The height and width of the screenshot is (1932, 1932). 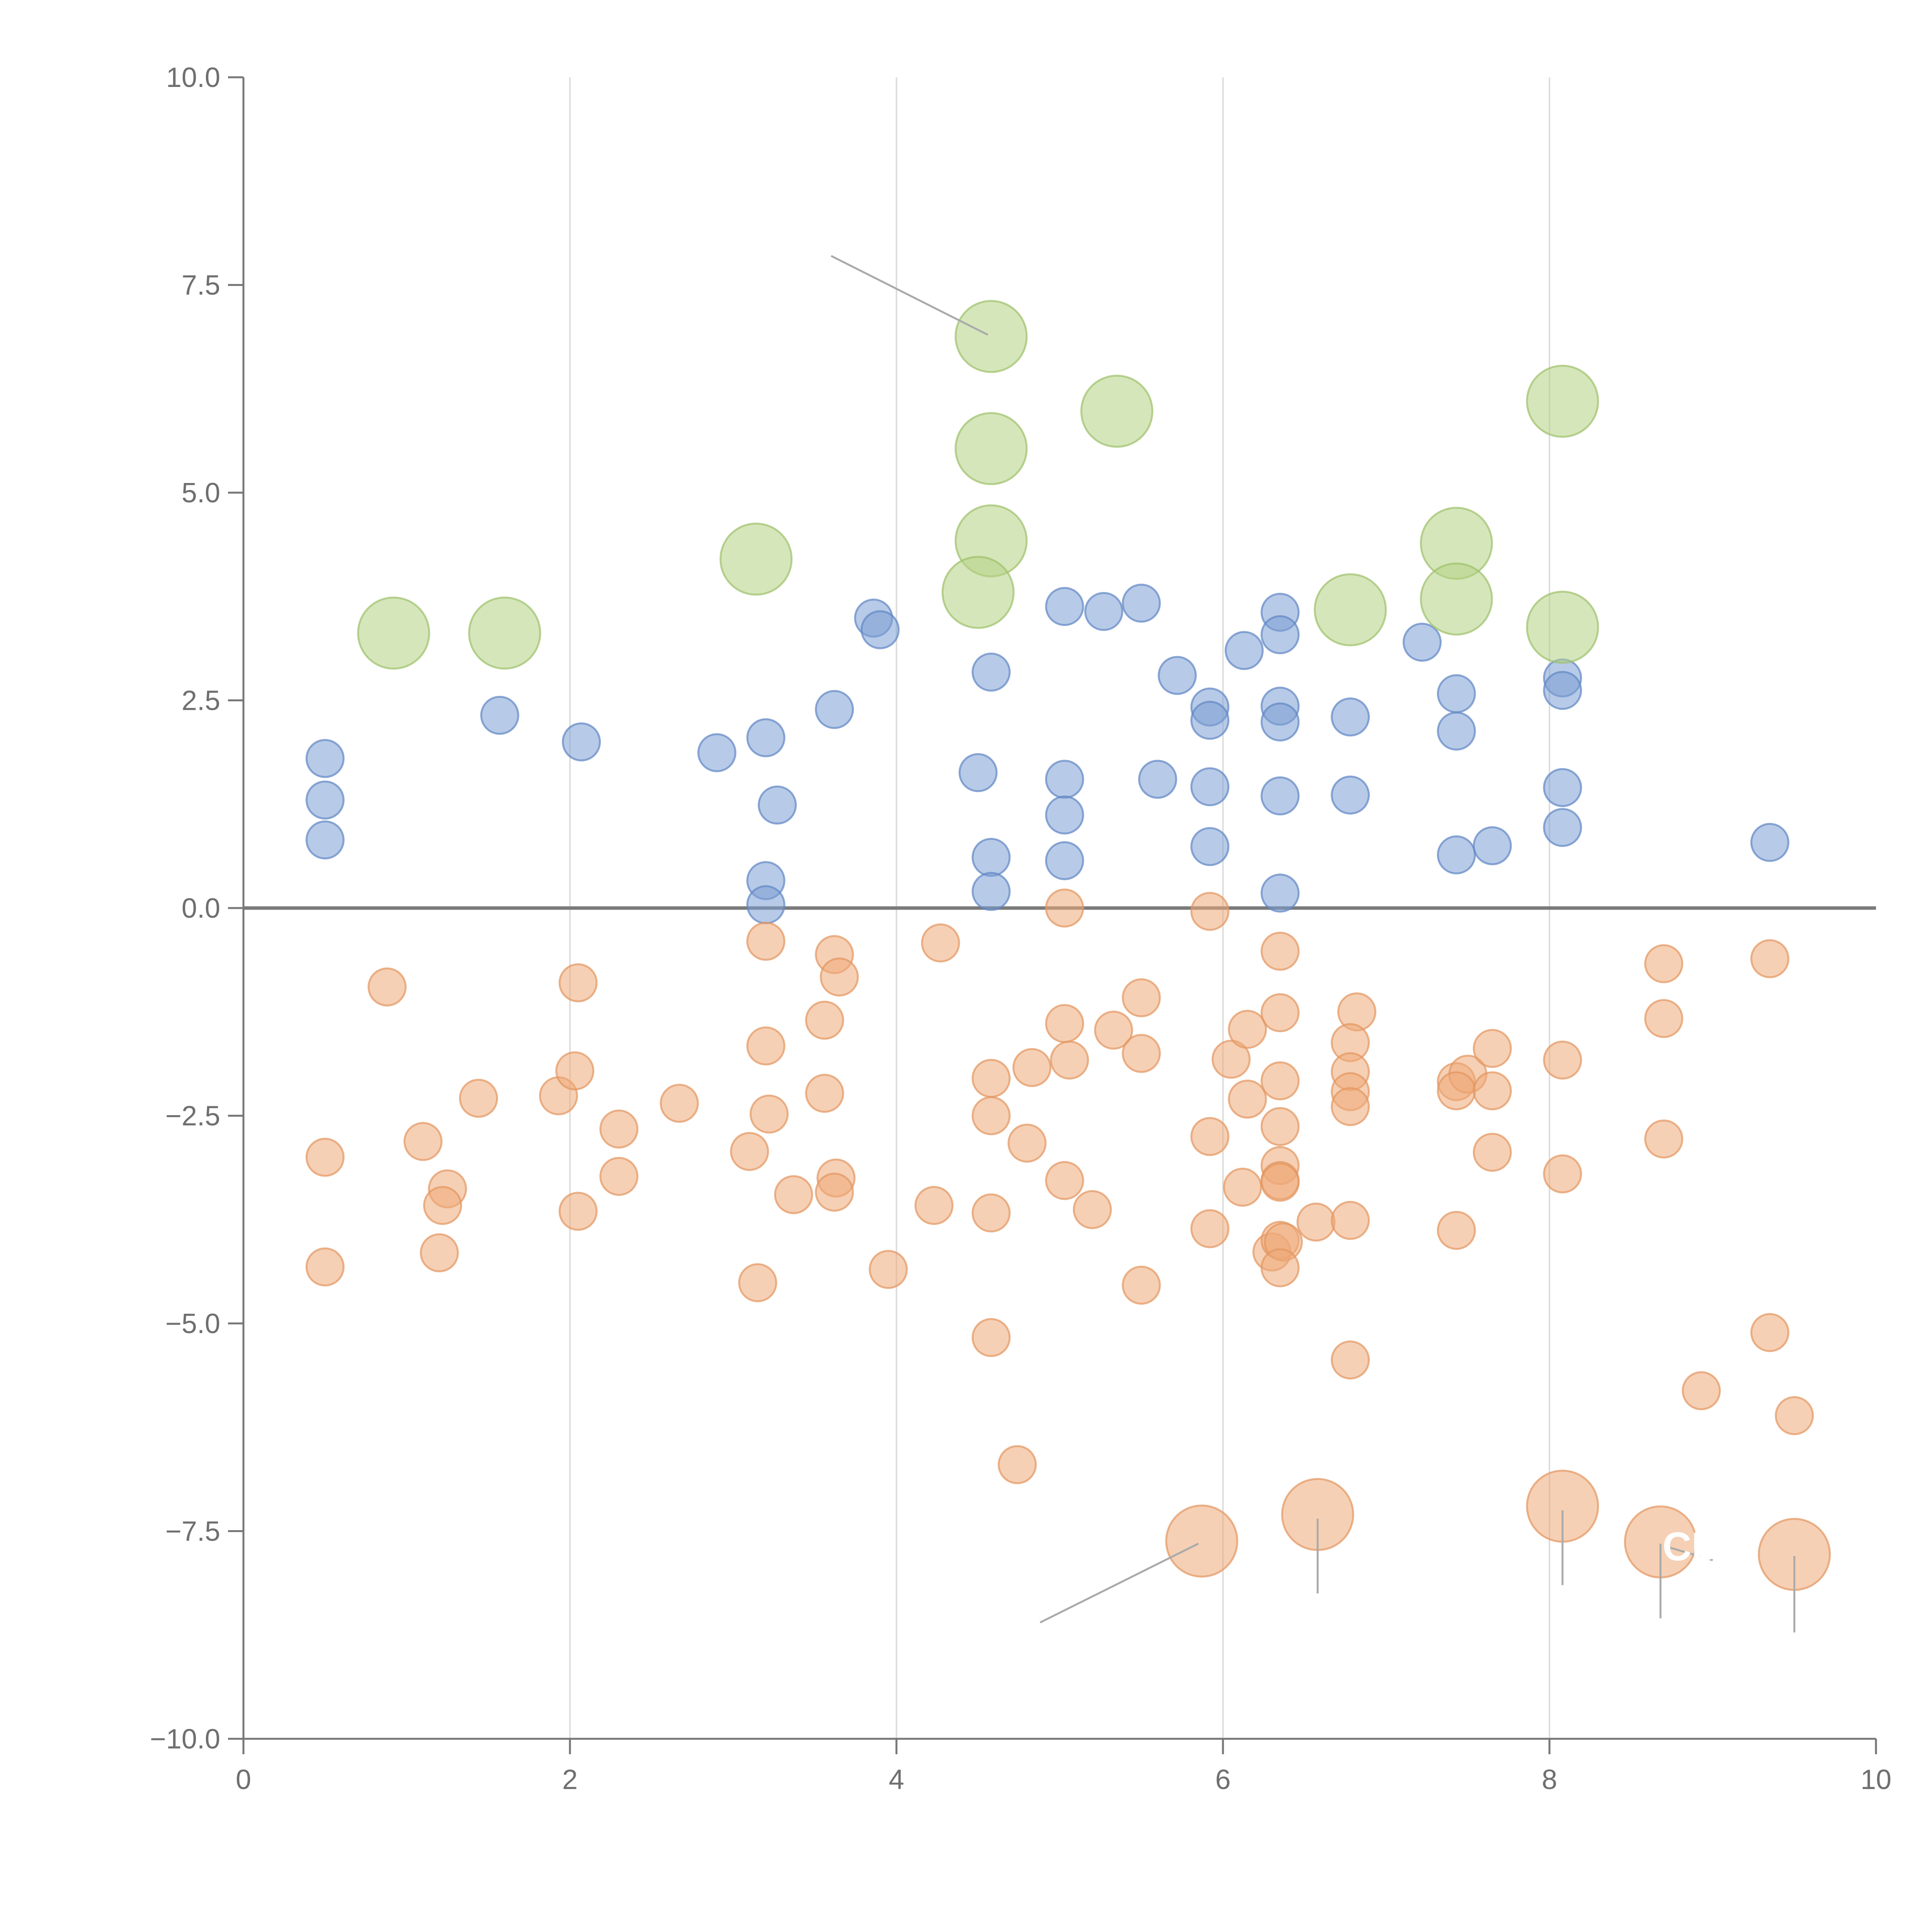 I want to click on y-tick-label: 10.0, so click(x=193, y=78).